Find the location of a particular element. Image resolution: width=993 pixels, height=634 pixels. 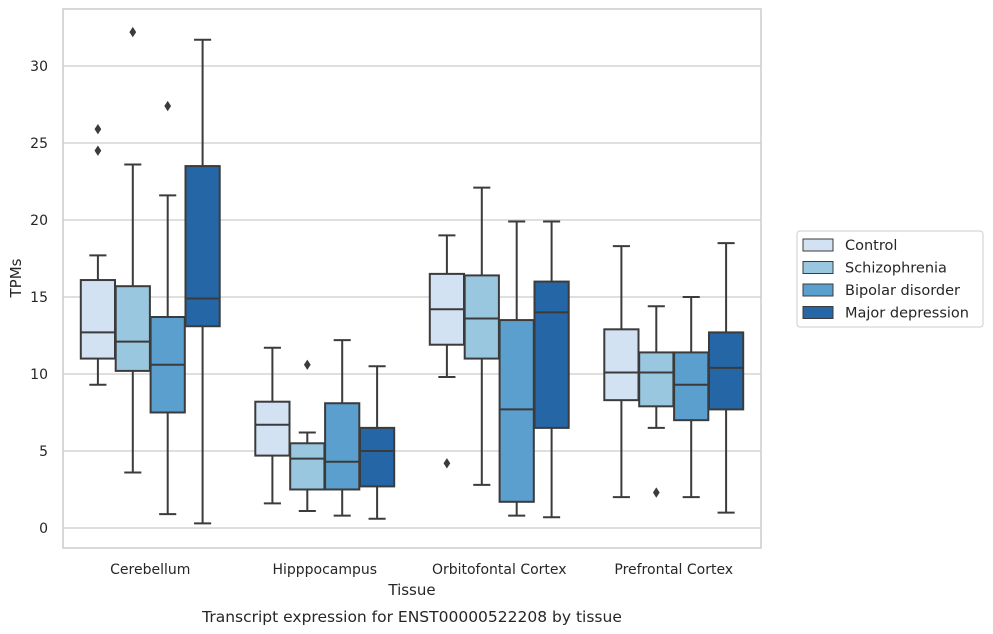

y-axis-label: TPMs is located at coordinates (16, 278).